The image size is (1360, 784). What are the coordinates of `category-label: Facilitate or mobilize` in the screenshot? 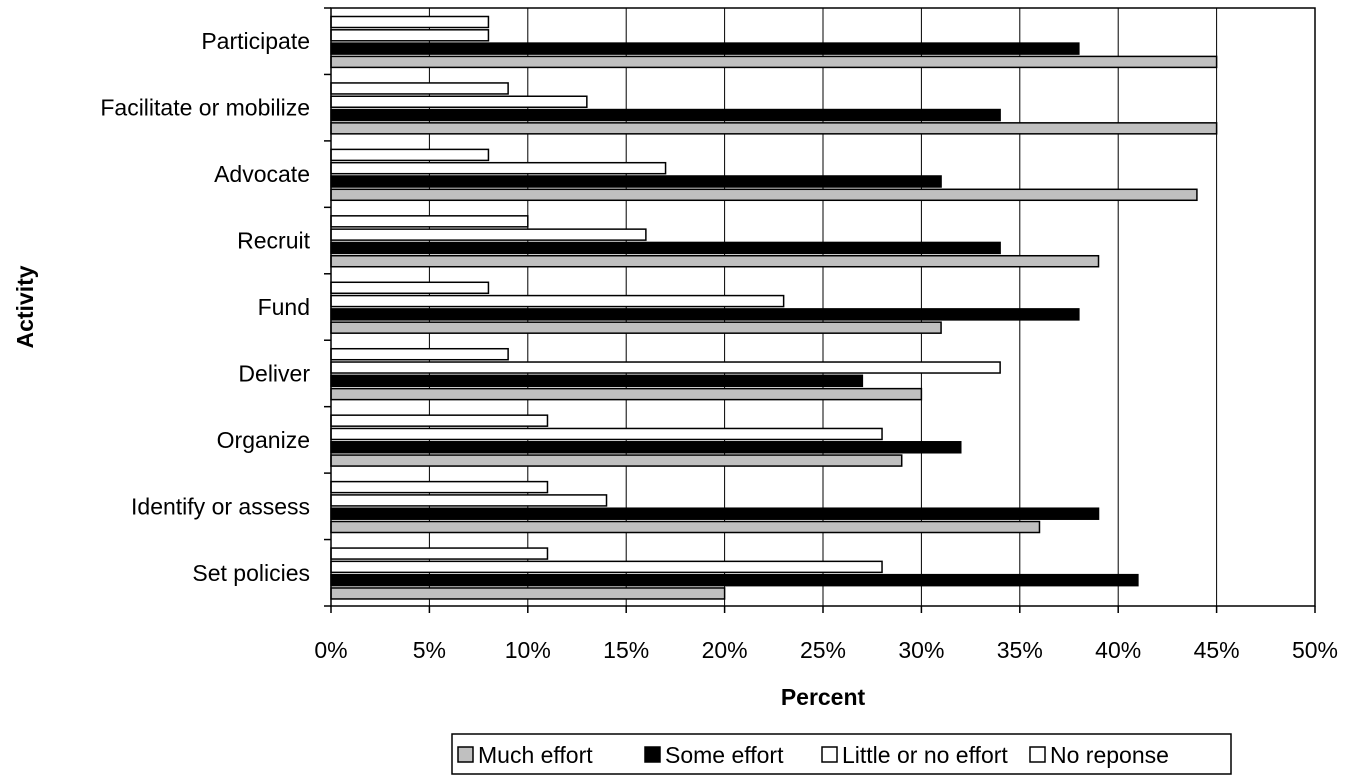 It's located at (205, 108).